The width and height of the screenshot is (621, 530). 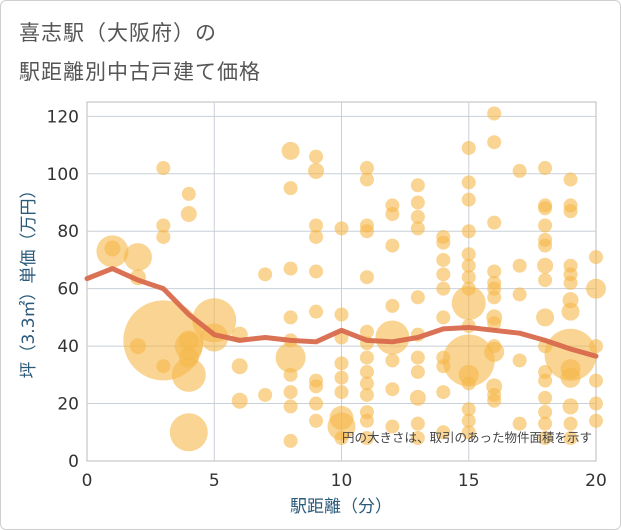 I want to click on chart-title-line-1: 喜志駅（大阪府）の, so click(x=118, y=33).